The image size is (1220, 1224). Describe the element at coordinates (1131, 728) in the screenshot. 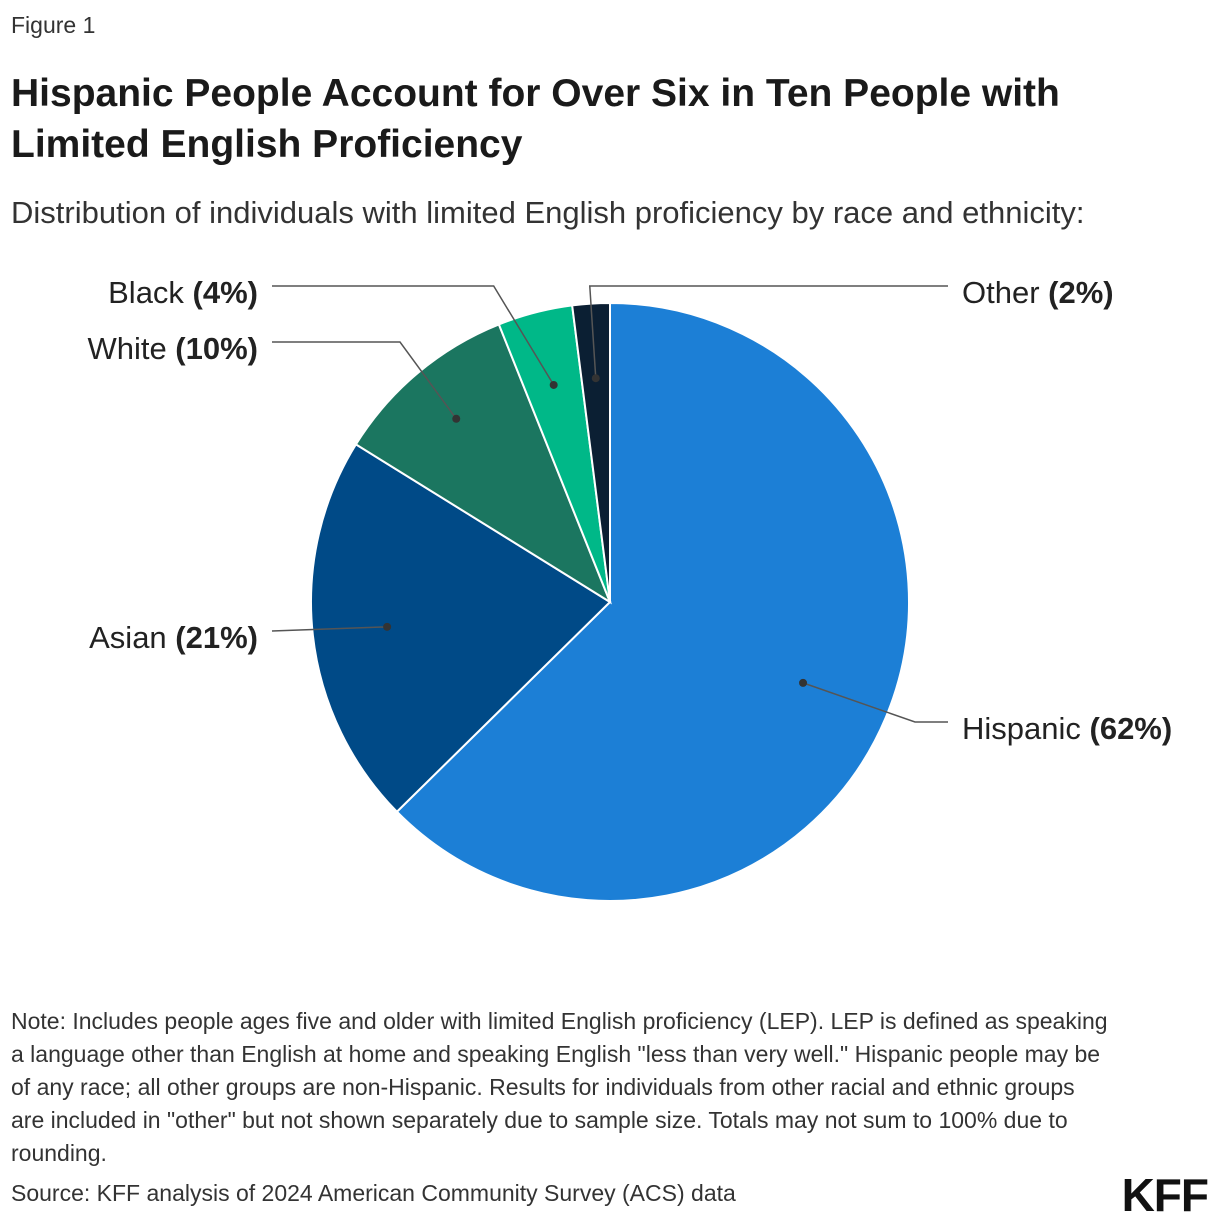

I see `slice-label-value: (62%)` at that location.